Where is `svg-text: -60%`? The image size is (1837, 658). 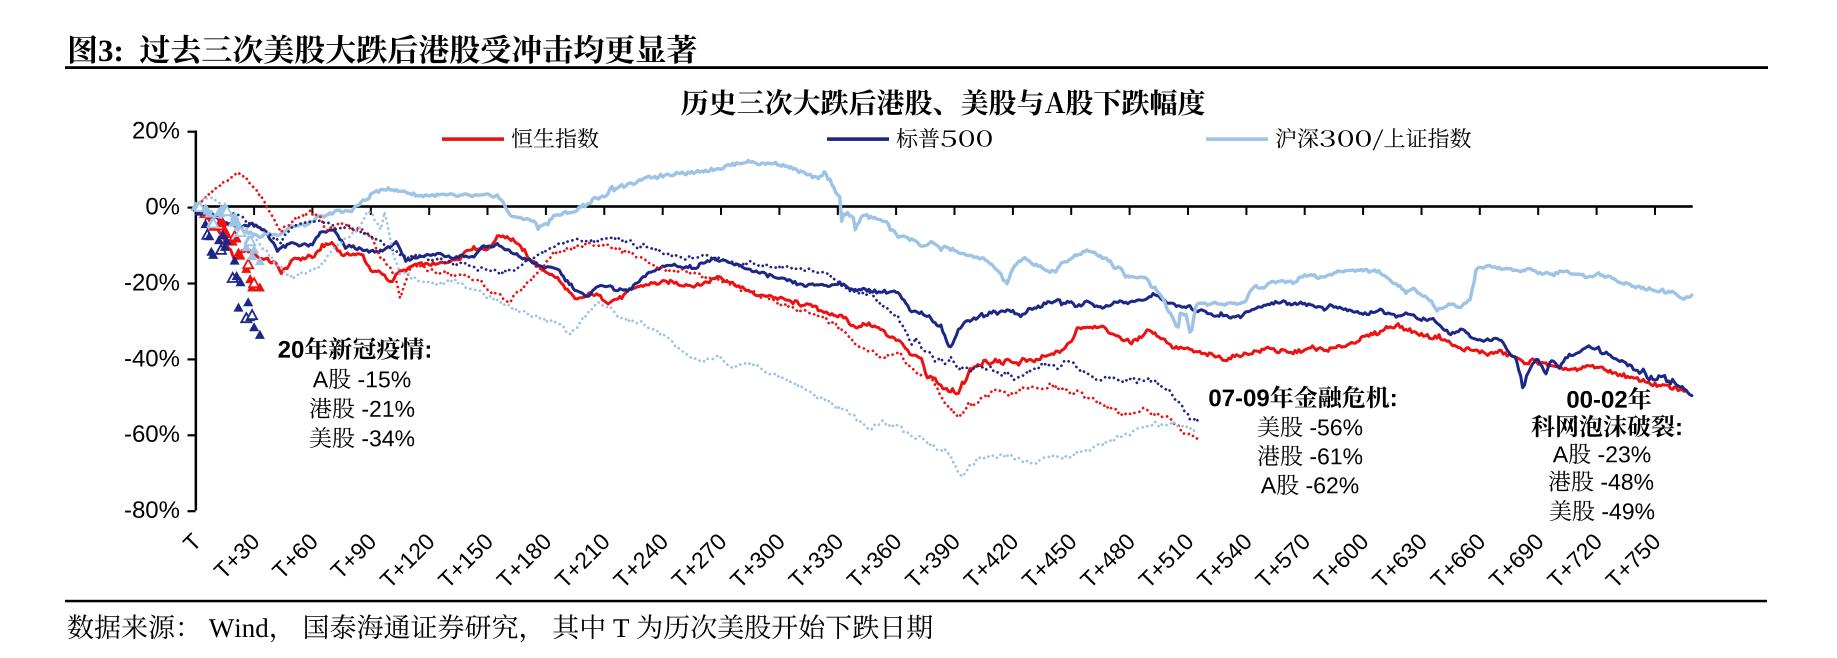
svg-text: -60% is located at coordinates (152, 434).